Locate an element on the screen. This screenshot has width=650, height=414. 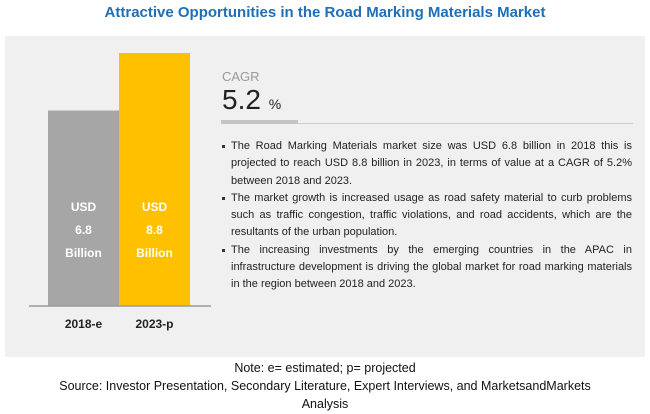
bar-2023-p is located at coordinates (154, 179).